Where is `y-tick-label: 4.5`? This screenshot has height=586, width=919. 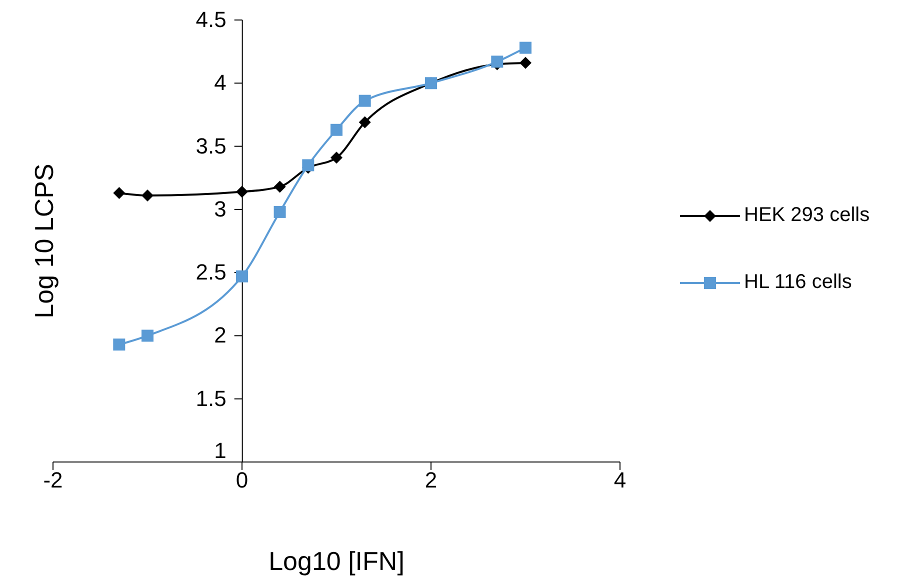 y-tick-label: 4.5 is located at coordinates (211, 19).